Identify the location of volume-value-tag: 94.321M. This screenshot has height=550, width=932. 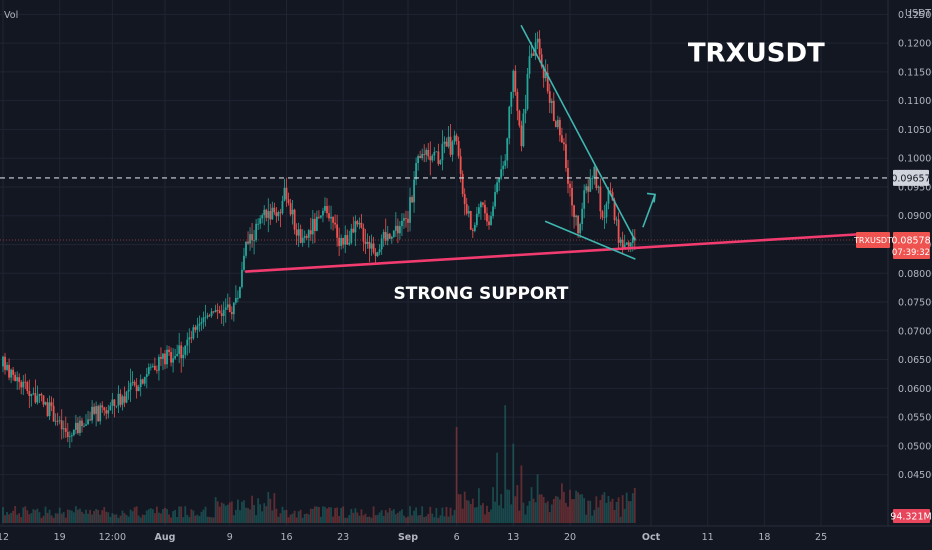
(911, 516).